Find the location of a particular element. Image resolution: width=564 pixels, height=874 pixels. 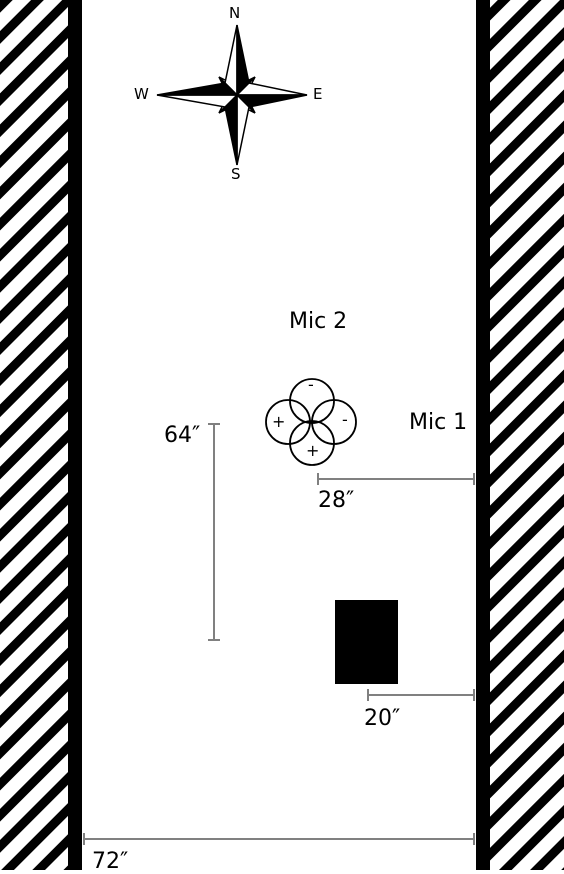

speaker-box is located at coordinates (366, 642).